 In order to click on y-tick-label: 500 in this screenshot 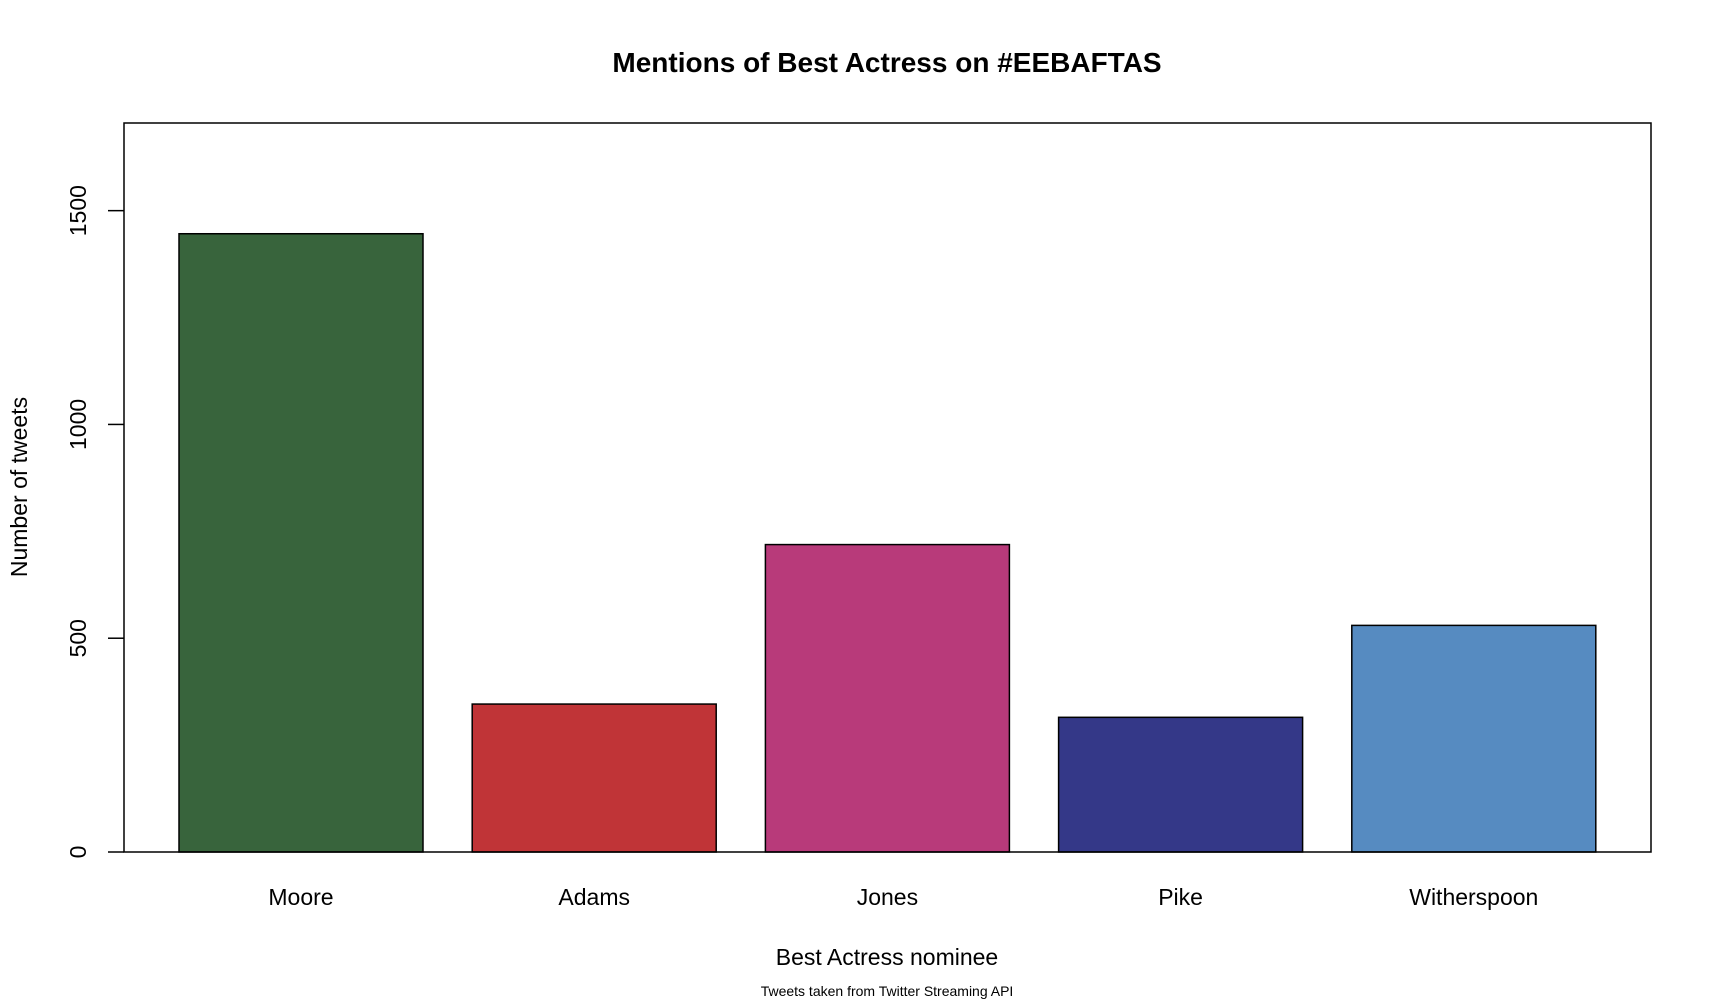, I will do `click(78, 638)`.